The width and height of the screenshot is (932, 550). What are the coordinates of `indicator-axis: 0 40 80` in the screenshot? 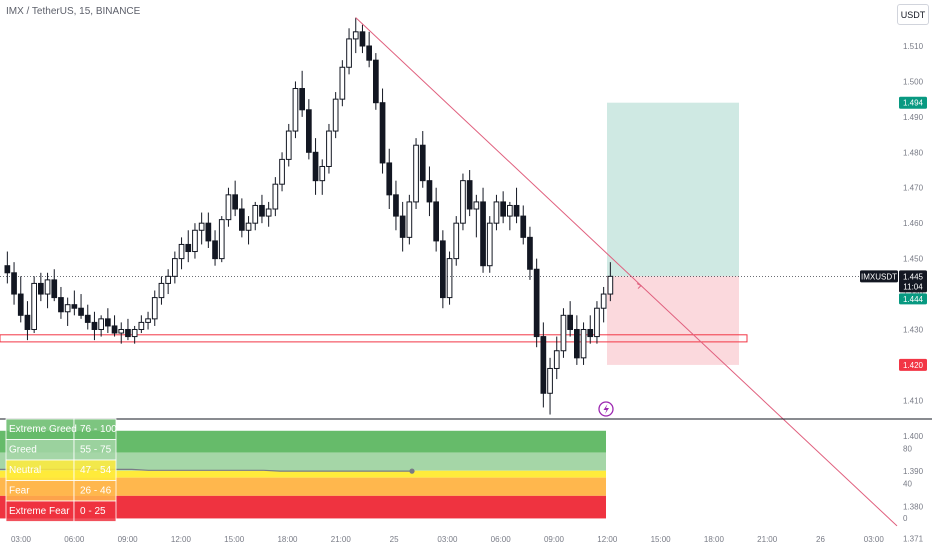 It's located at (907, 484).